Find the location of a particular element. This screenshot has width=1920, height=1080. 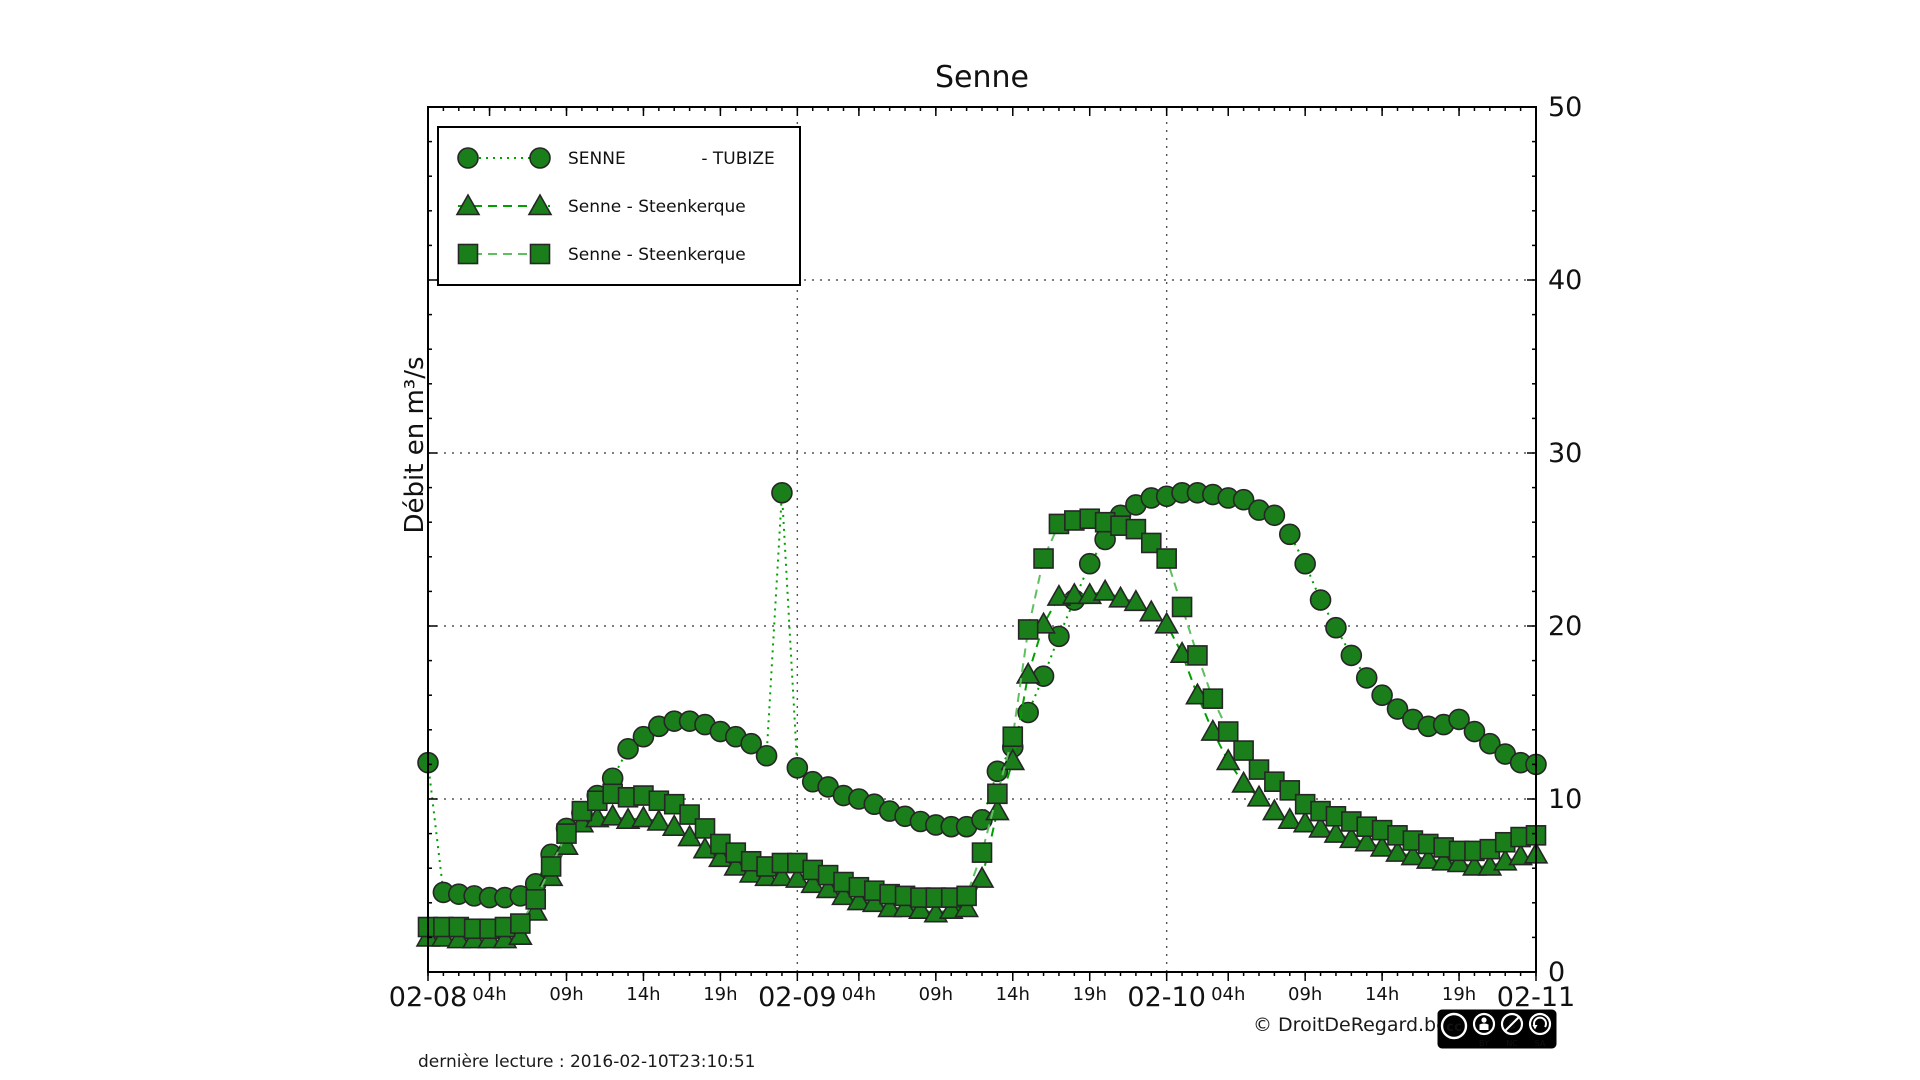

x-day-label: 02-11 is located at coordinates (1536, 997).